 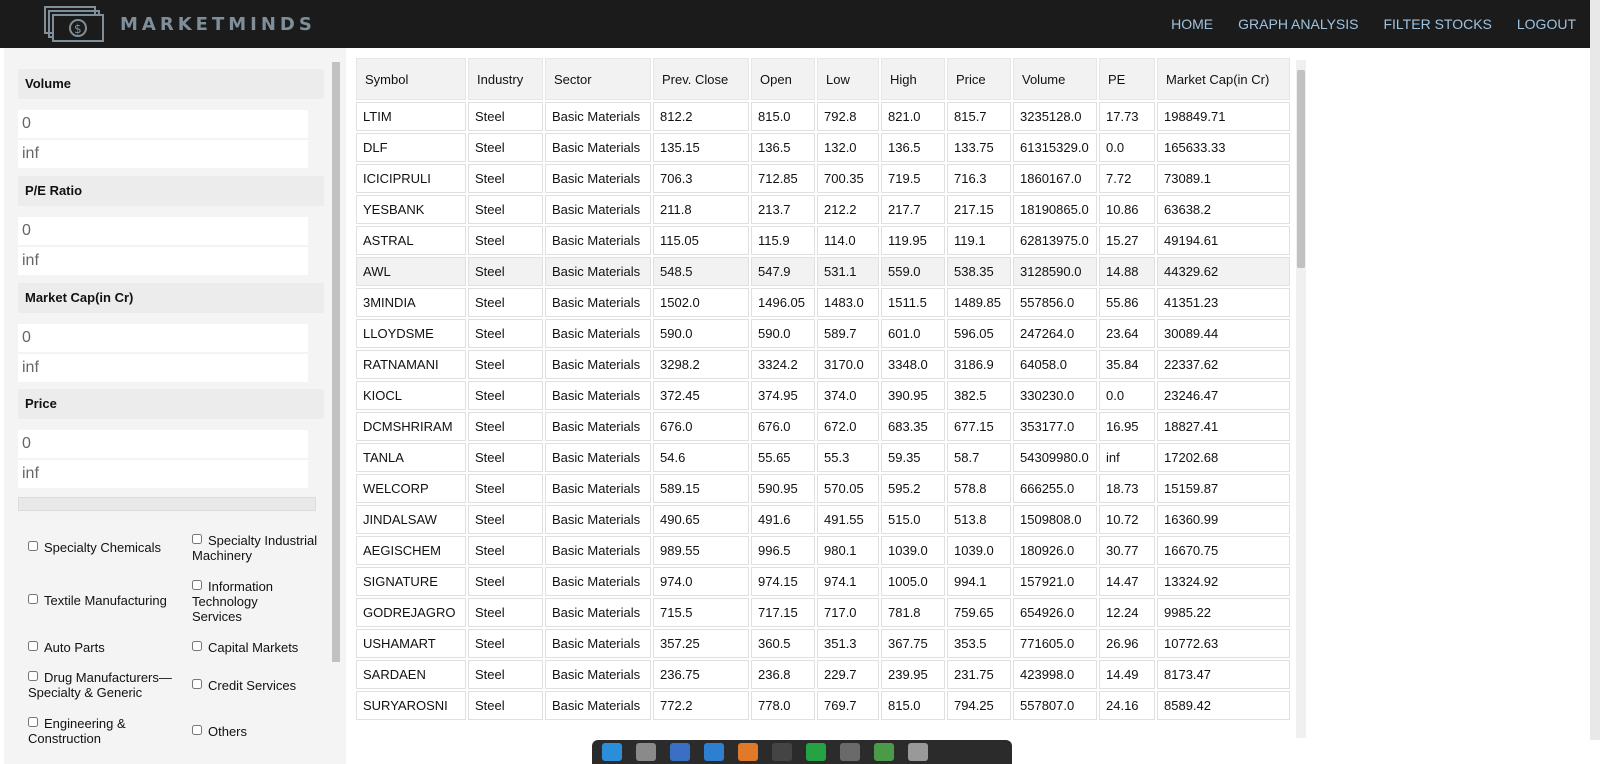 I want to click on nav-logout: LOGOUT, so click(x=1546, y=24).